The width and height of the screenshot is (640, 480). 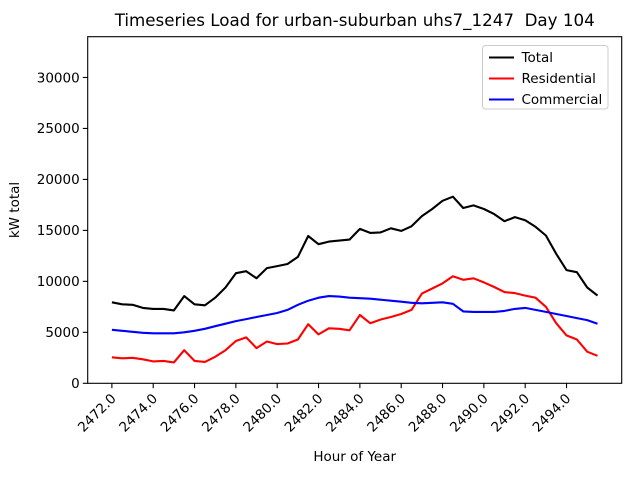 I want to click on x-tick-label: 2478.0, so click(x=221, y=413).